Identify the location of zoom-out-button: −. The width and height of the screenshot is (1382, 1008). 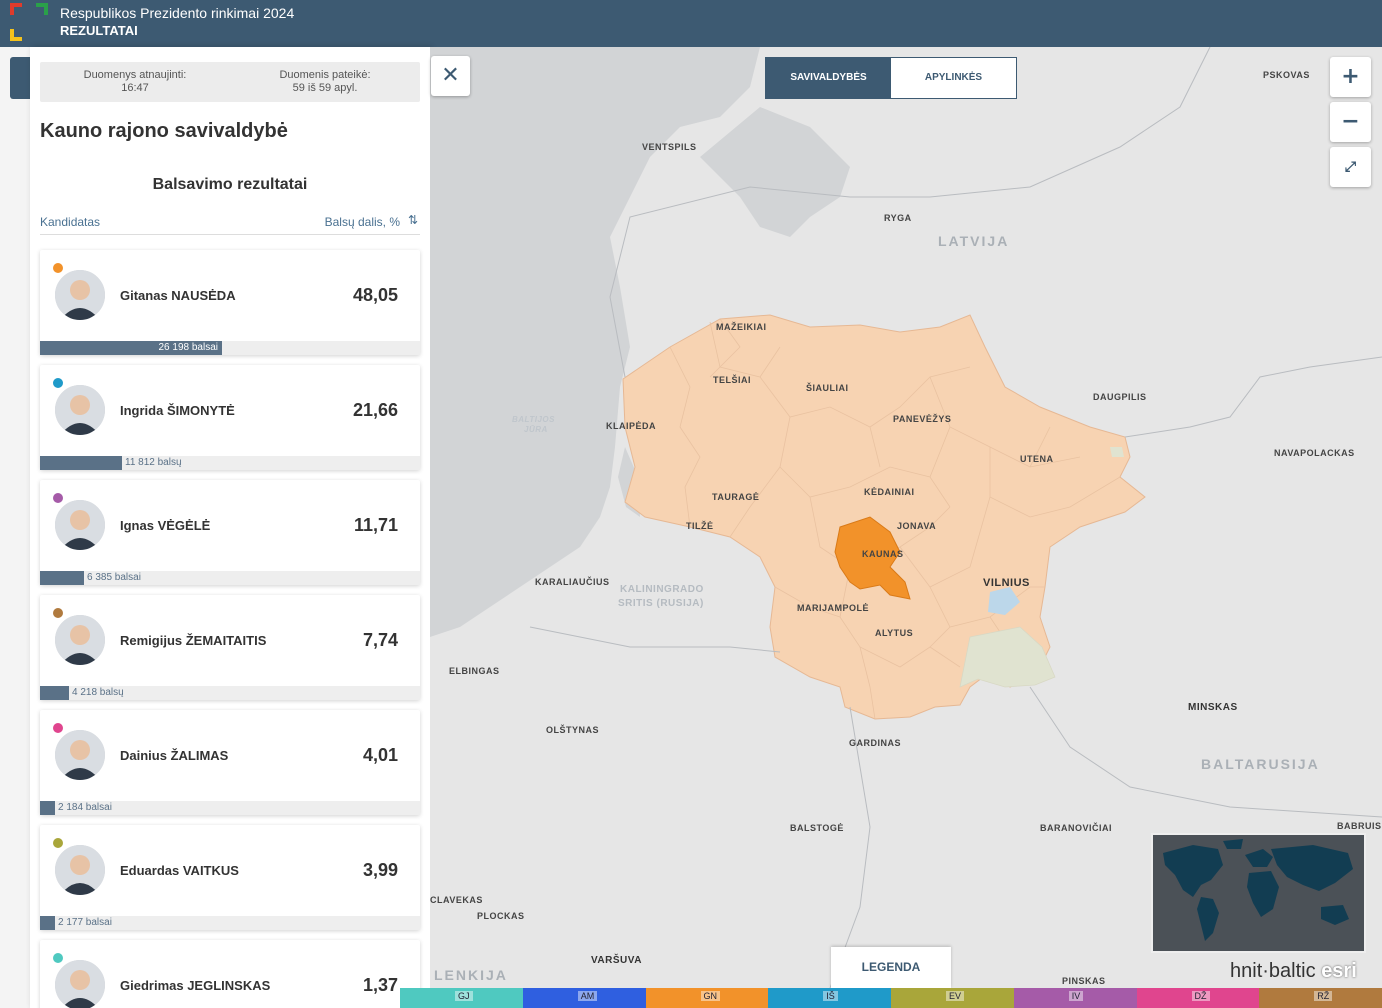
(1350, 122).